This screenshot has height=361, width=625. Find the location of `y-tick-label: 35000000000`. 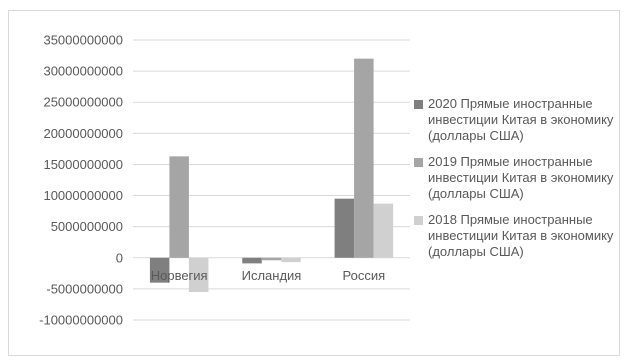

y-tick-label: 35000000000 is located at coordinates (83, 40).